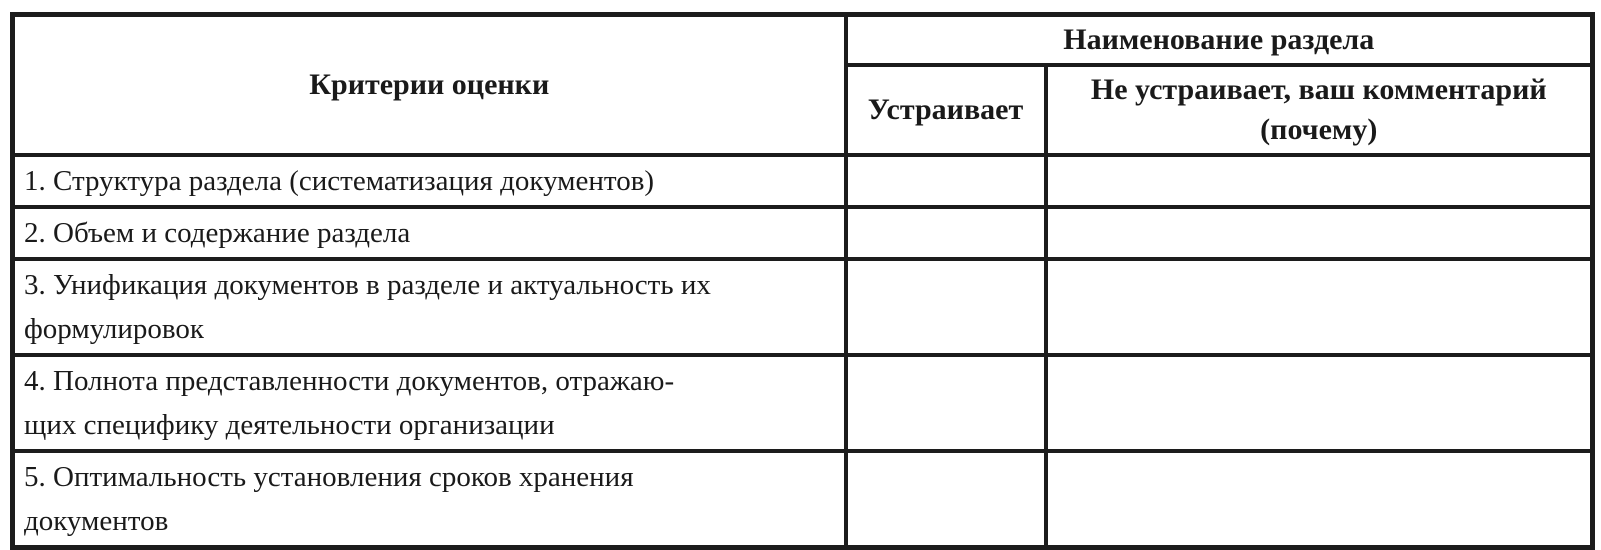 The width and height of the screenshot is (1601, 550). What do you see at coordinates (945, 109) in the screenshot?
I see `header-col-ok: Устраивает` at bounding box center [945, 109].